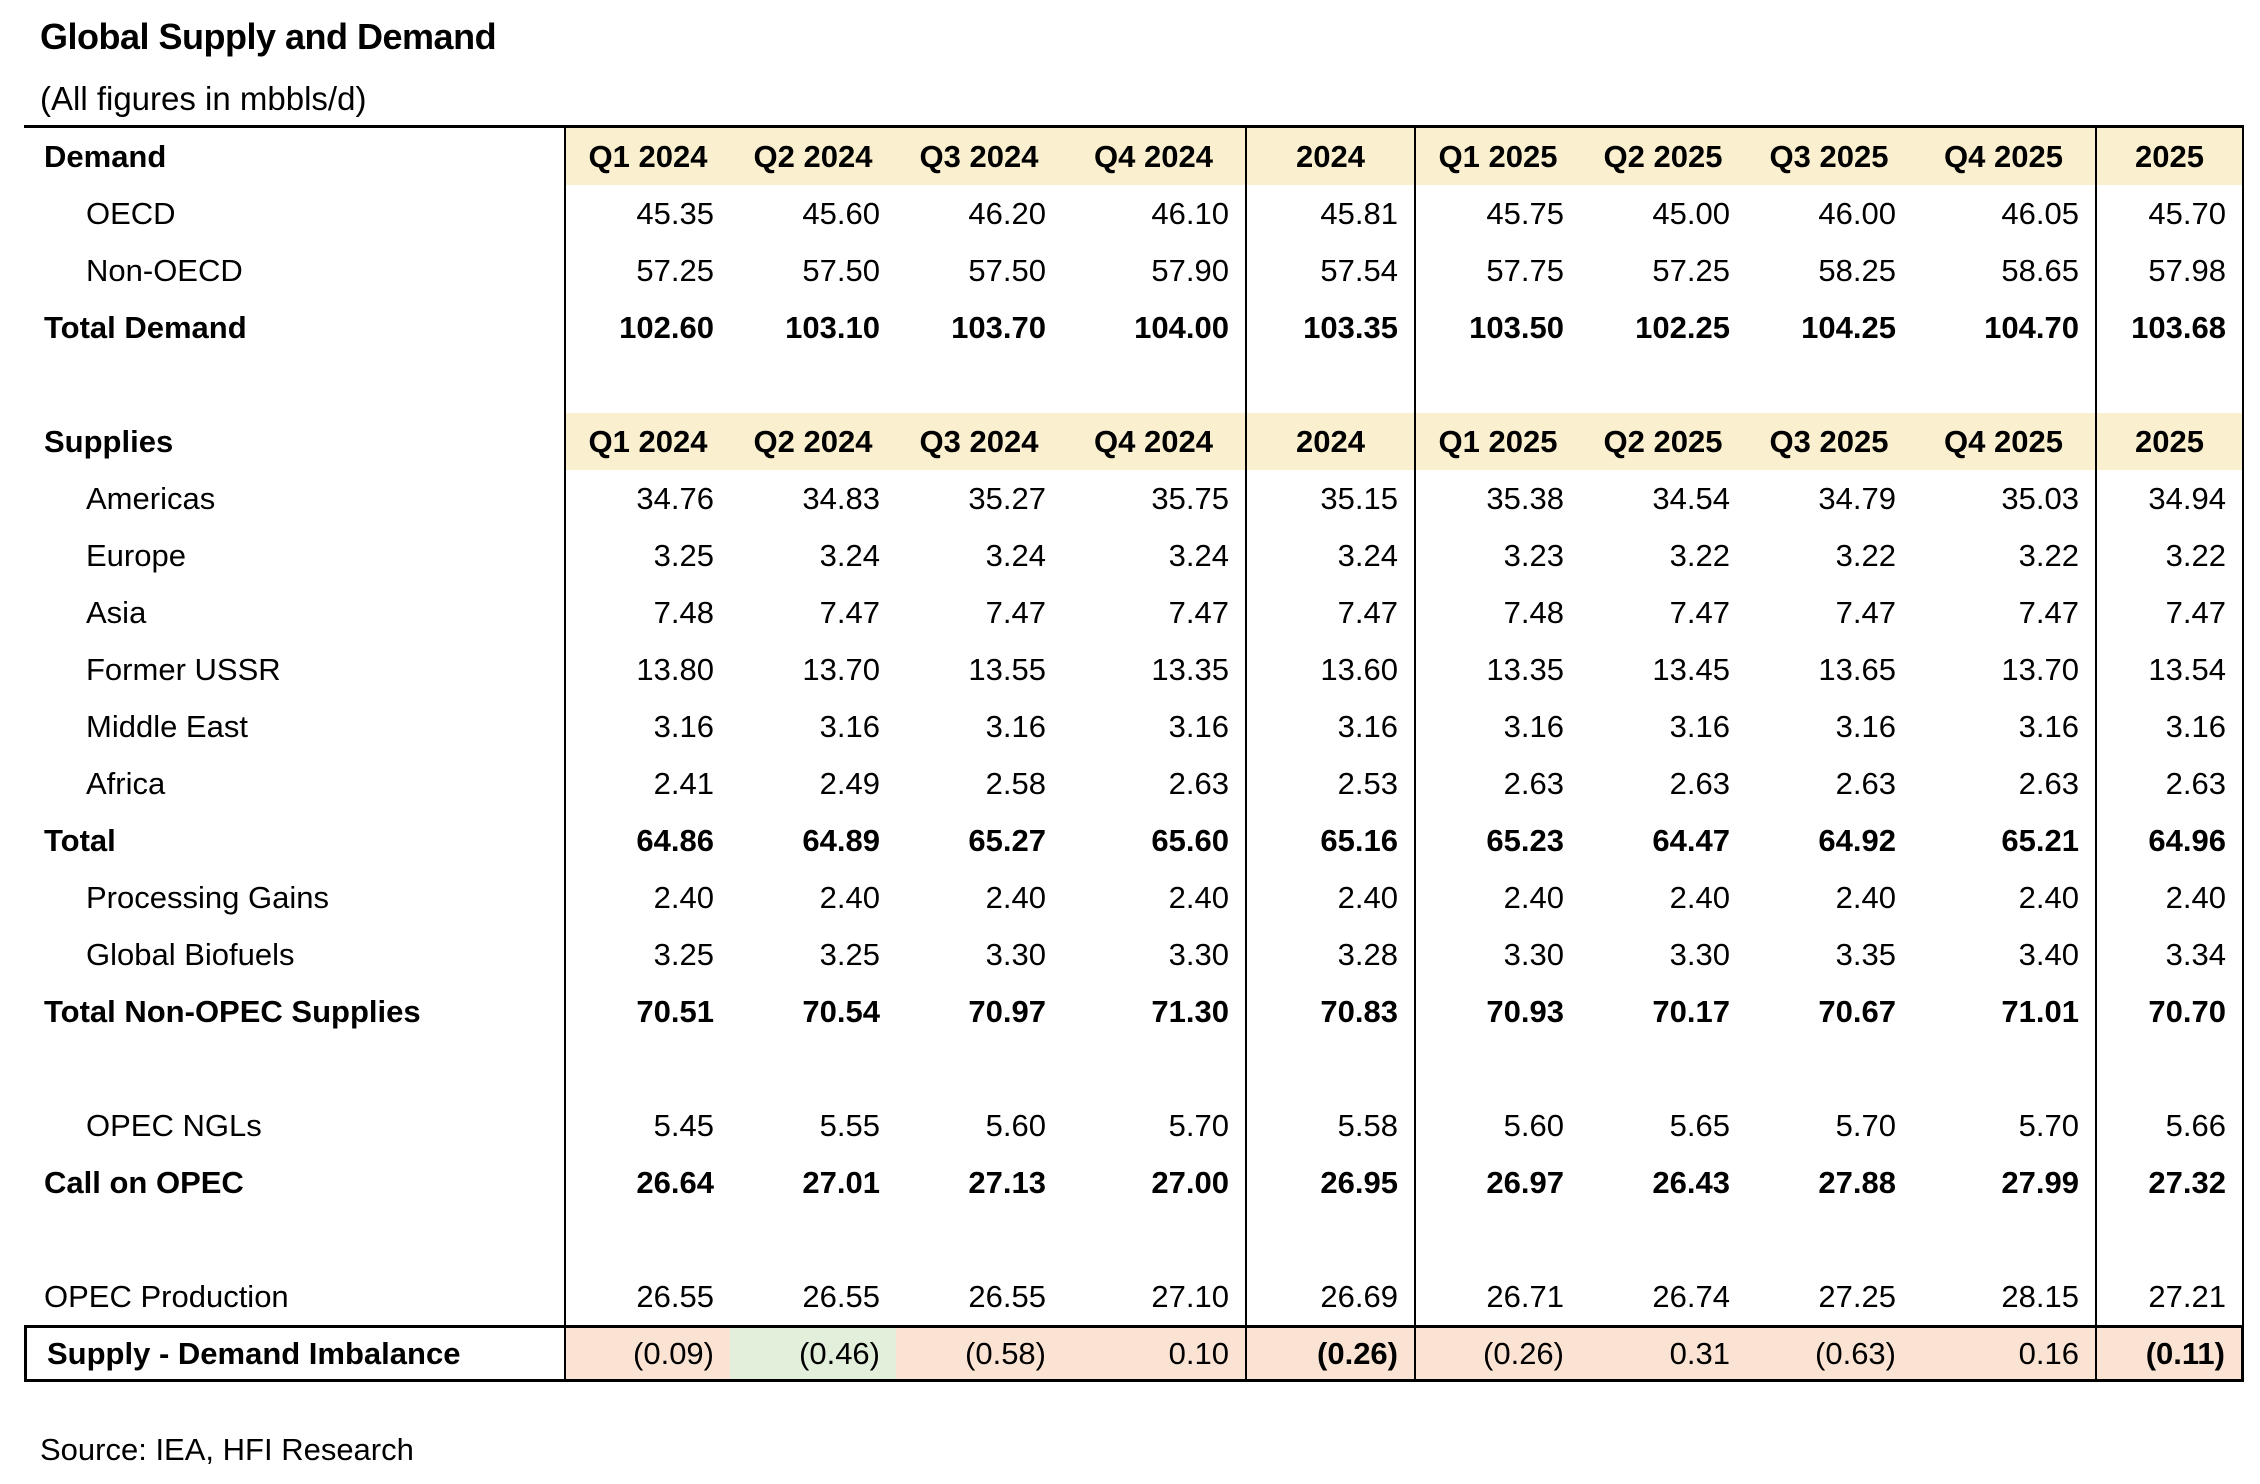  What do you see at coordinates (1007, 840) in the screenshot?
I see `total-supplies-value: 65.27` at bounding box center [1007, 840].